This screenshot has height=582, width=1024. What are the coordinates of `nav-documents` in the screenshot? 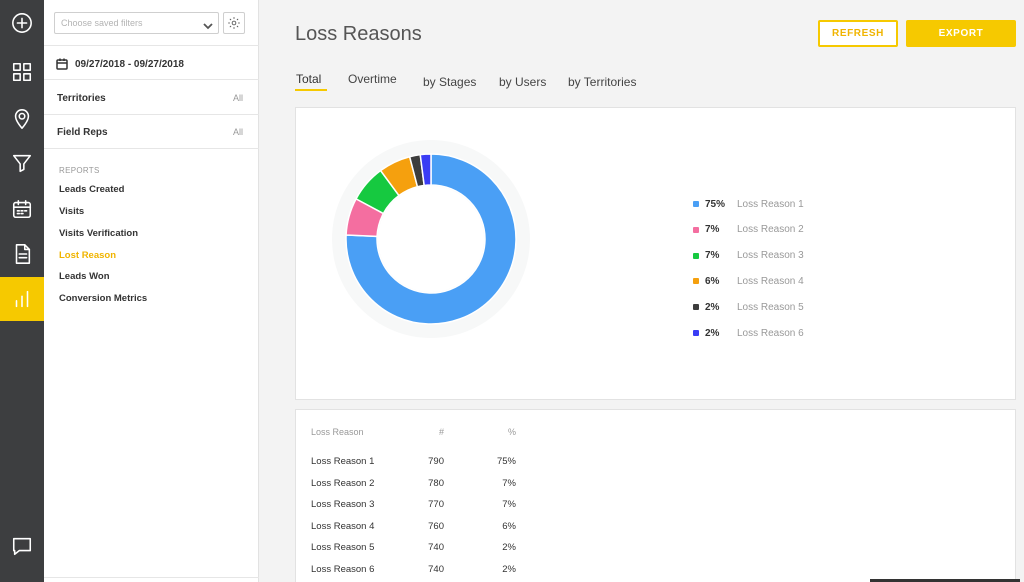 It's located at (22, 254).